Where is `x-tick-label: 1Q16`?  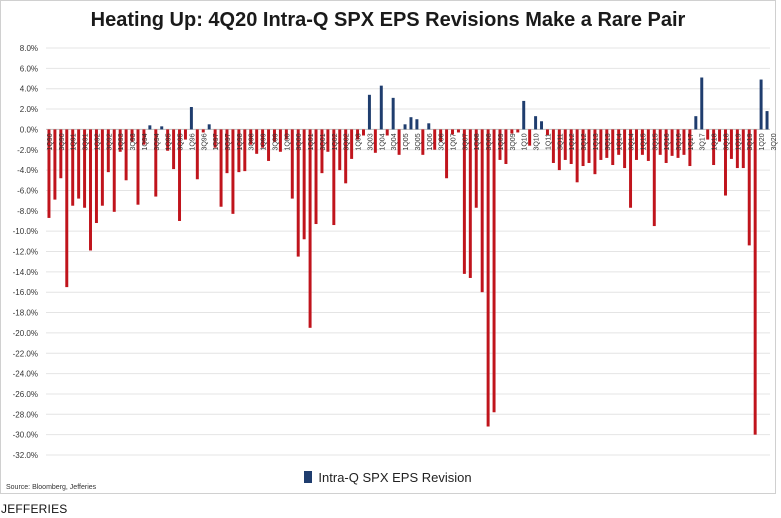 x-tick-label: 1Q16 is located at coordinates (667, 141).